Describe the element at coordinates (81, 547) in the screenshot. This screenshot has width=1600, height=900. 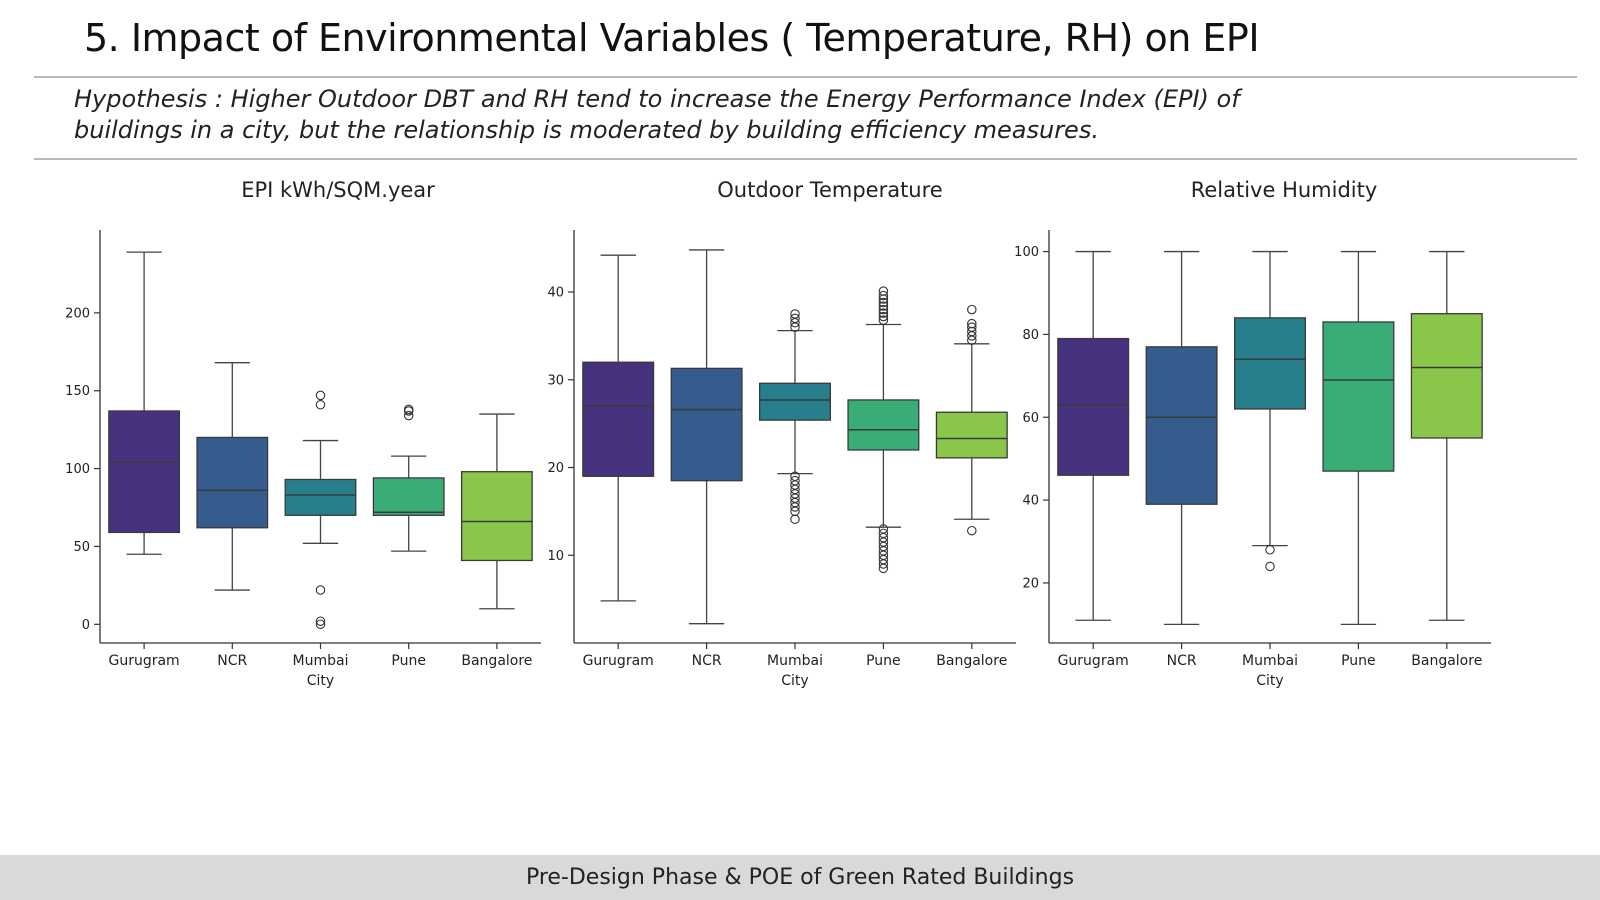
I see `y-tick-label: 50` at that location.